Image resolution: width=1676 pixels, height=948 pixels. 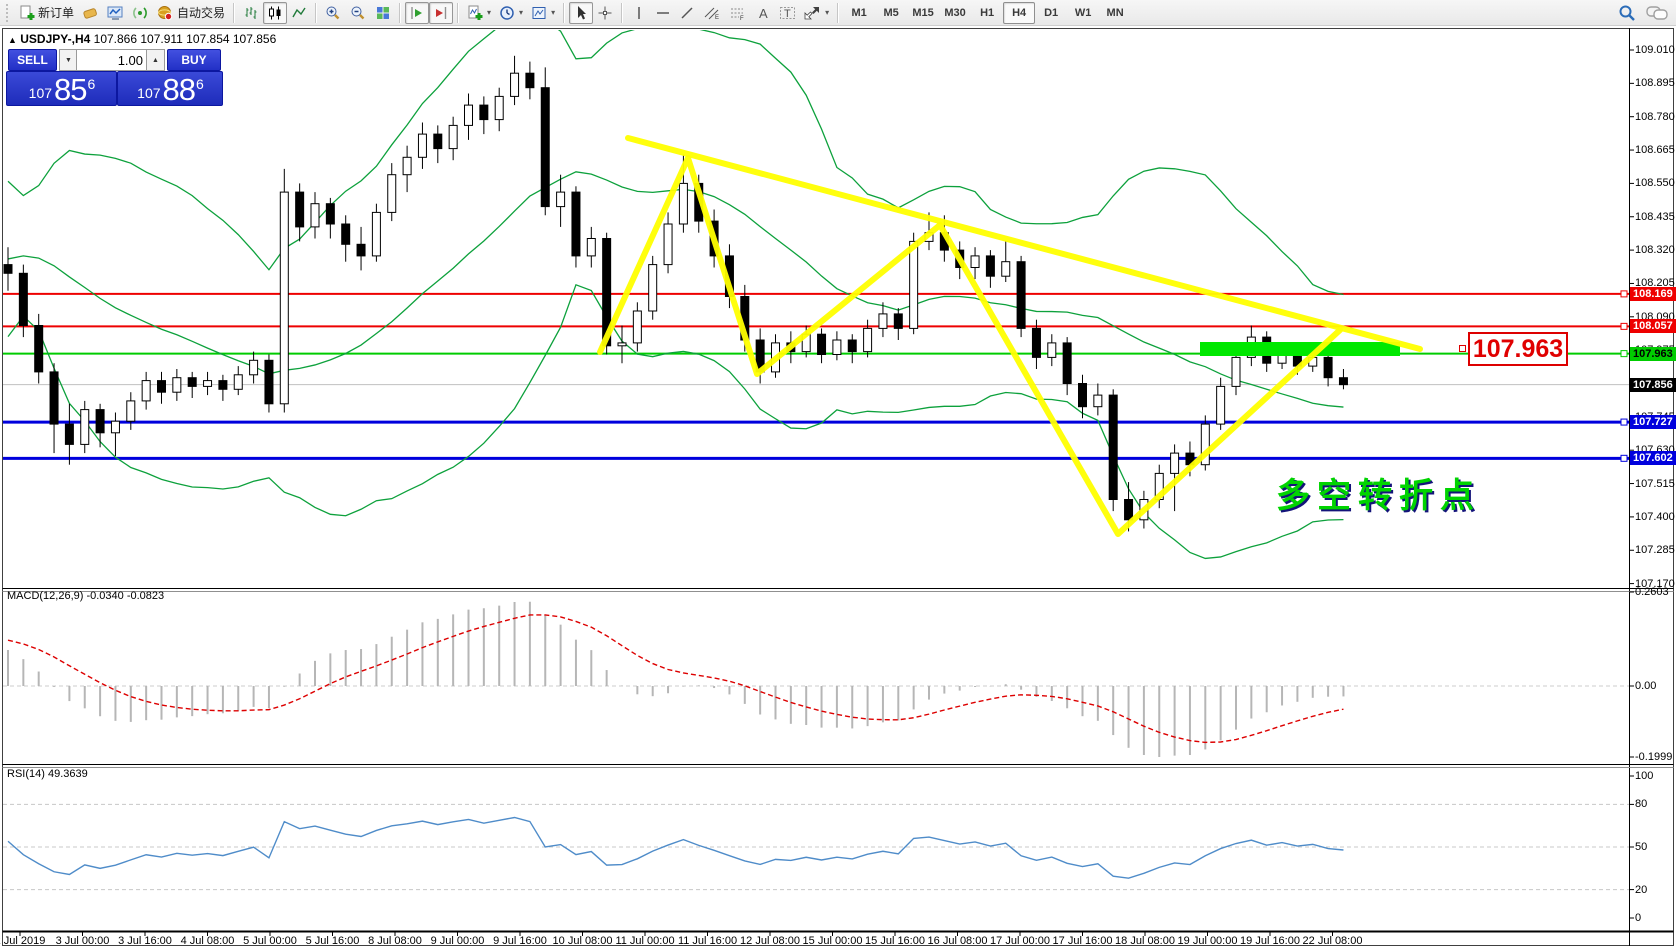 I want to click on price-level-badge-108.169: 108.169, so click(x=1653, y=293).